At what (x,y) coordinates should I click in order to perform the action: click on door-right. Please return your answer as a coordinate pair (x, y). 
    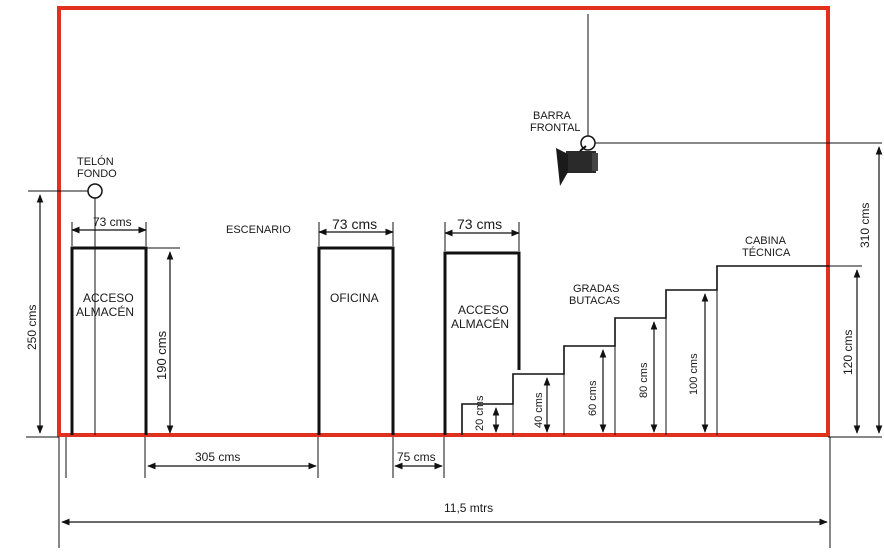
    Looking at the image, I should click on (482, 343).